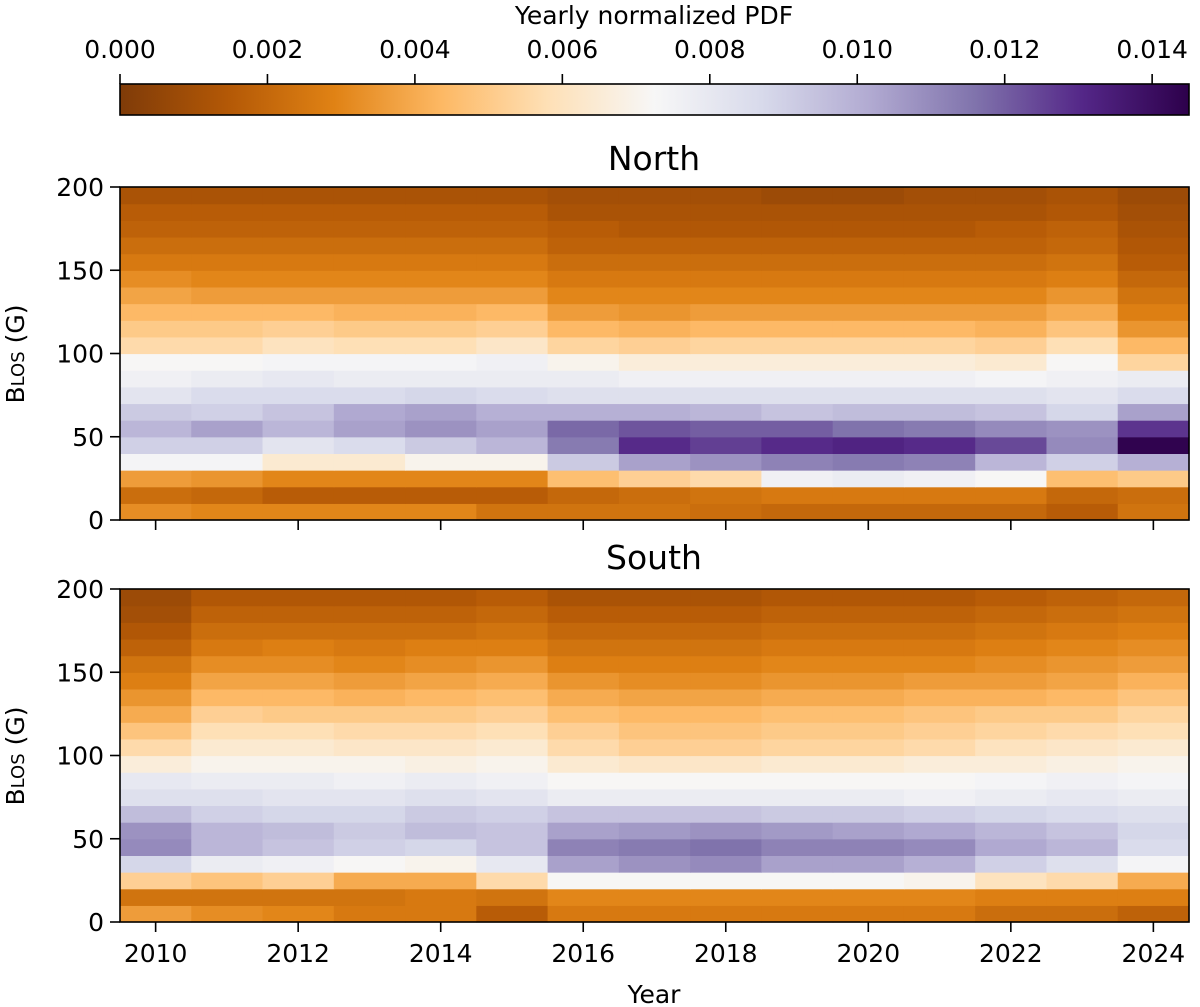  Describe the element at coordinates (80, 672) in the screenshot. I see `y-tick-label: 150` at that location.